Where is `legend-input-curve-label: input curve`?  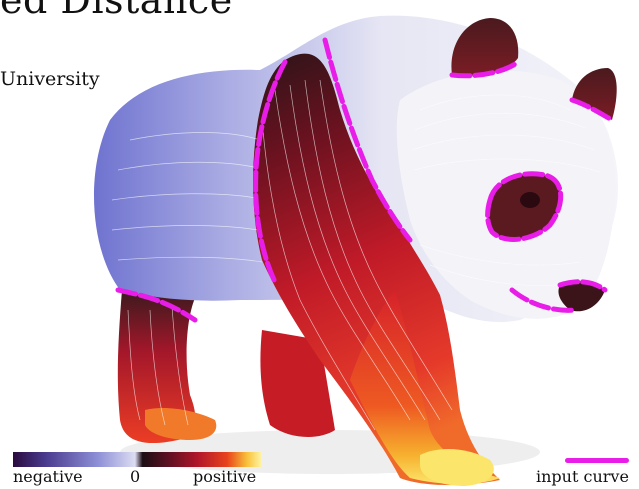 legend-input-curve-label: input curve is located at coordinates (582, 476).